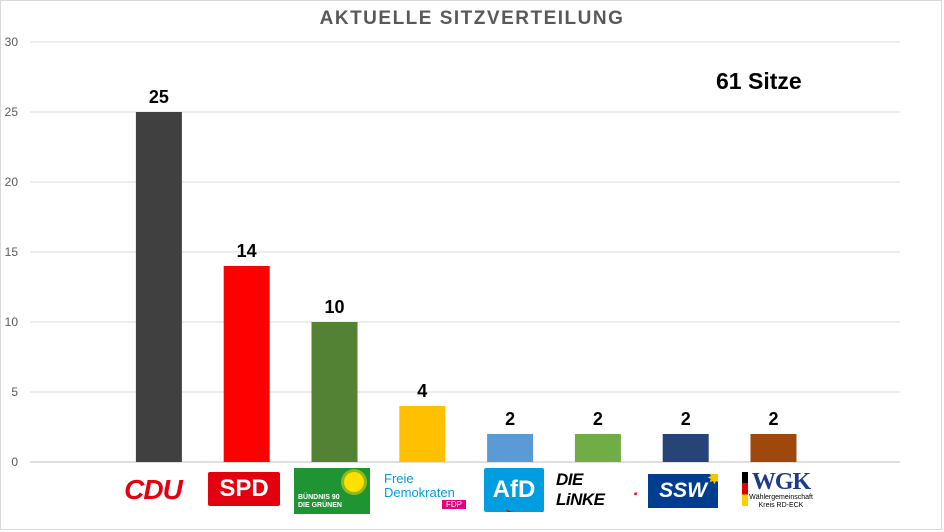  Describe the element at coordinates (712, 481) in the screenshot. I see `ssw-star-icon: ✸` at that location.